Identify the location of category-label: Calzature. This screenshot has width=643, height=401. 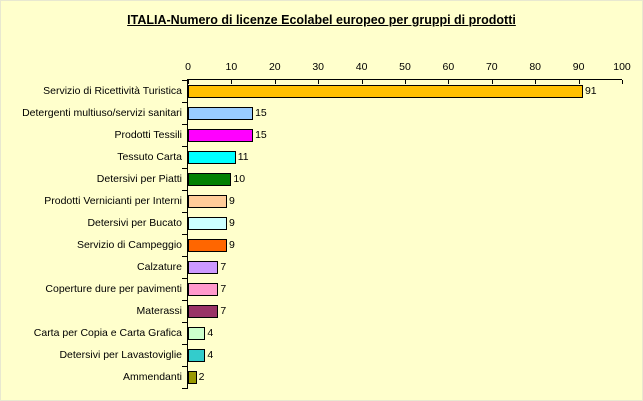
(159, 267).